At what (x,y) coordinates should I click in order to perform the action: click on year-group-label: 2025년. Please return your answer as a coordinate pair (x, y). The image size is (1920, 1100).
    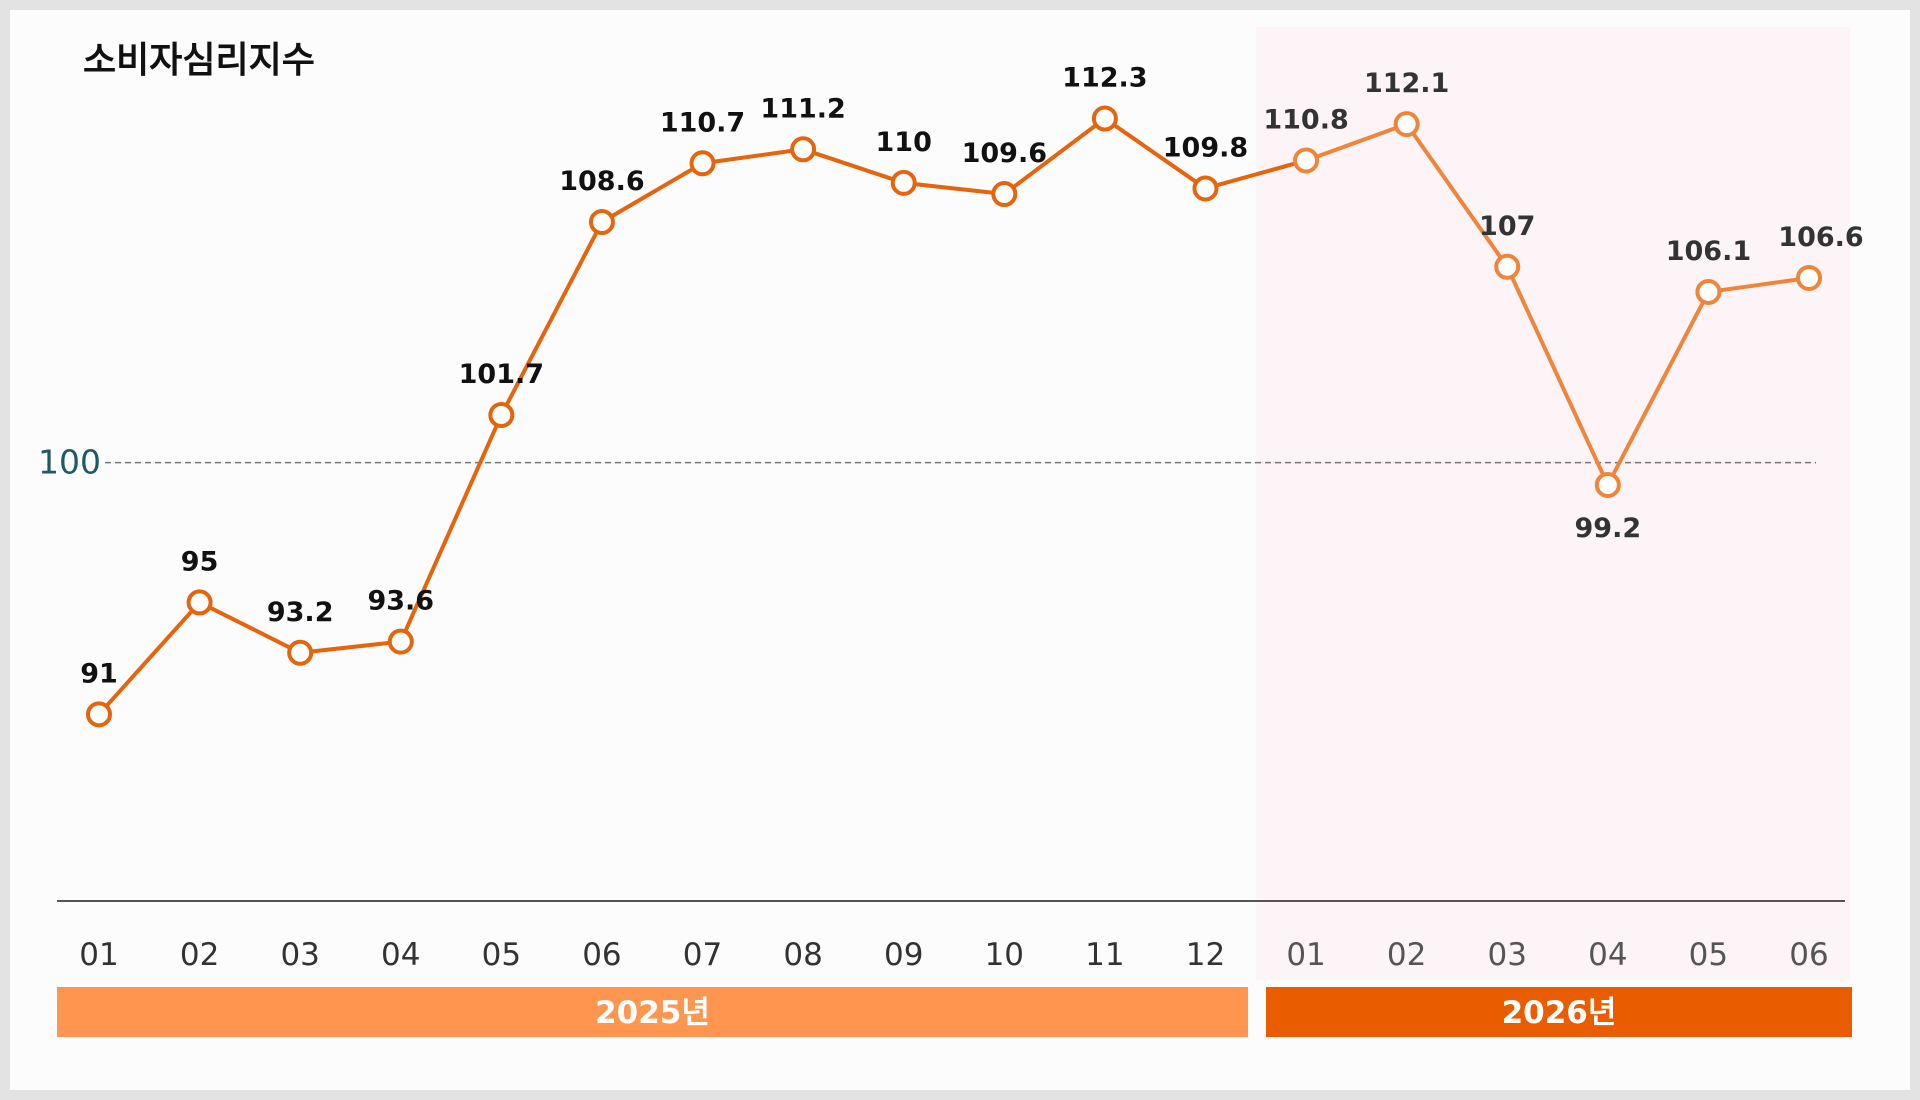
    Looking at the image, I should click on (652, 1013).